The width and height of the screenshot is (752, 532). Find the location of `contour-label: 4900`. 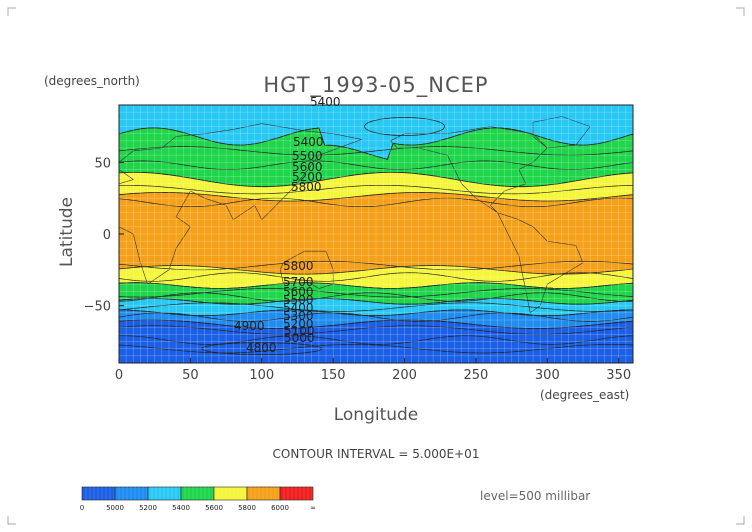

contour-label: 4900 is located at coordinates (249, 326).